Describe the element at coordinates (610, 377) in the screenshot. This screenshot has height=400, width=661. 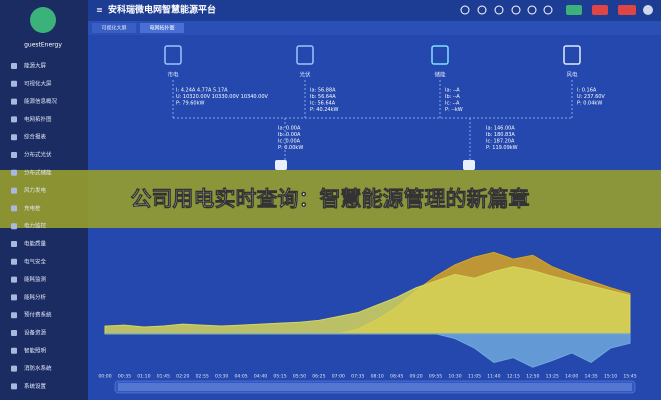
I see `x-tick-label: 15:10` at that location.